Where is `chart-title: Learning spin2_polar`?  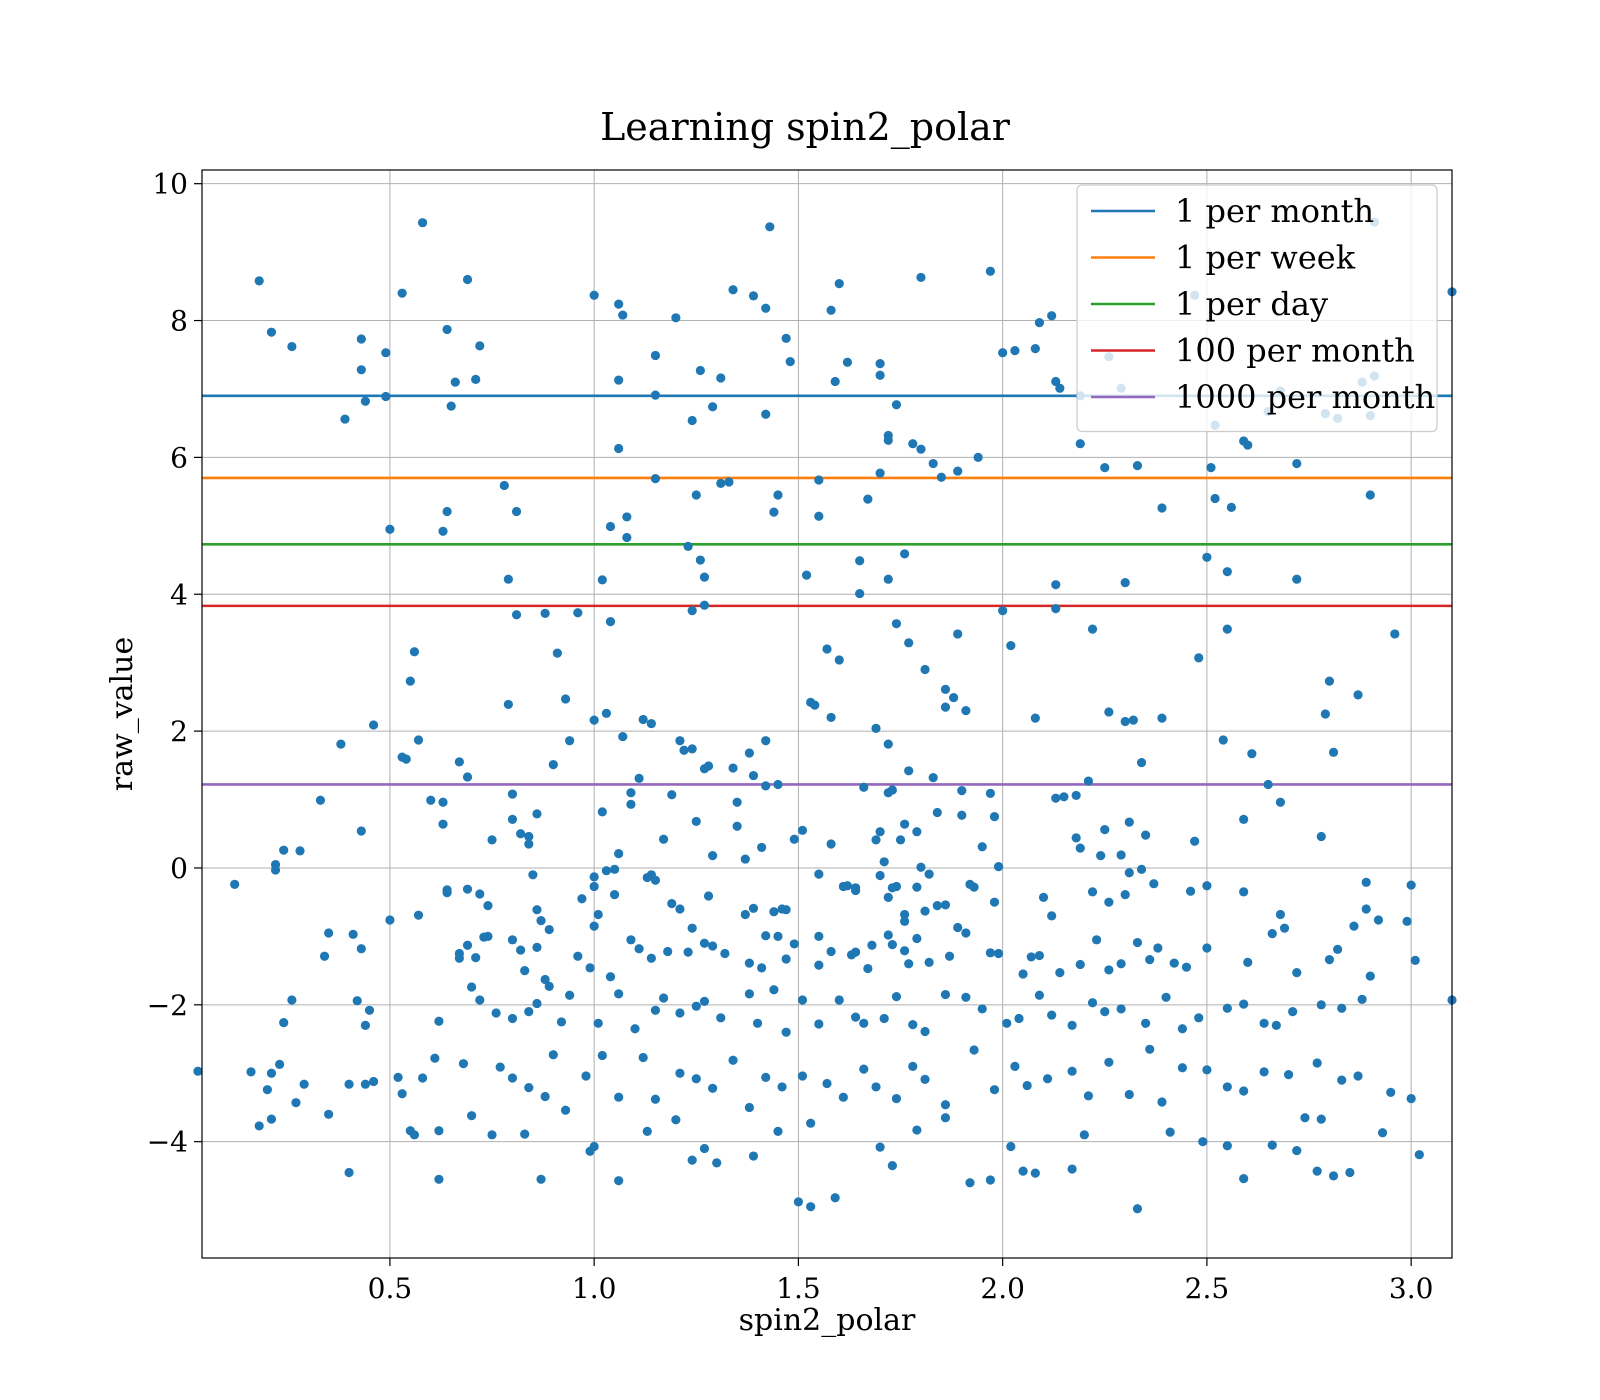 chart-title: Learning spin2_polar is located at coordinates (805, 127).